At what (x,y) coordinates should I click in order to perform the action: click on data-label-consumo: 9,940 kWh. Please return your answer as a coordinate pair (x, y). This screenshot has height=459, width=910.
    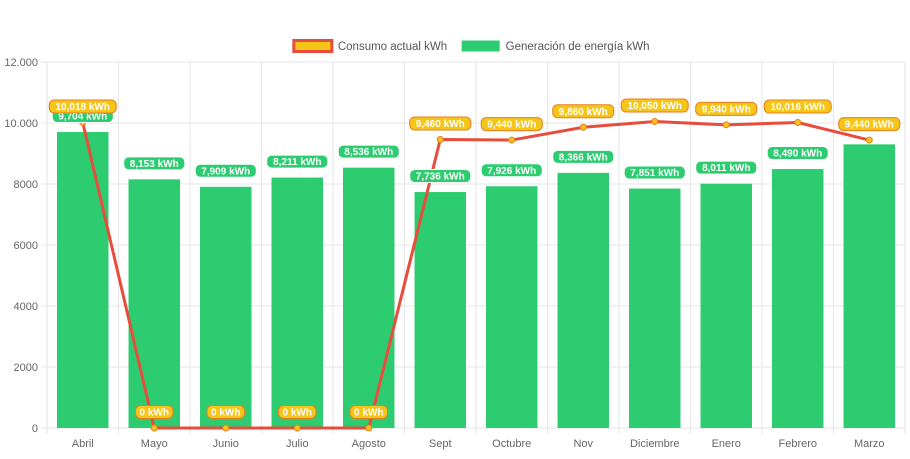
    Looking at the image, I should click on (726, 109).